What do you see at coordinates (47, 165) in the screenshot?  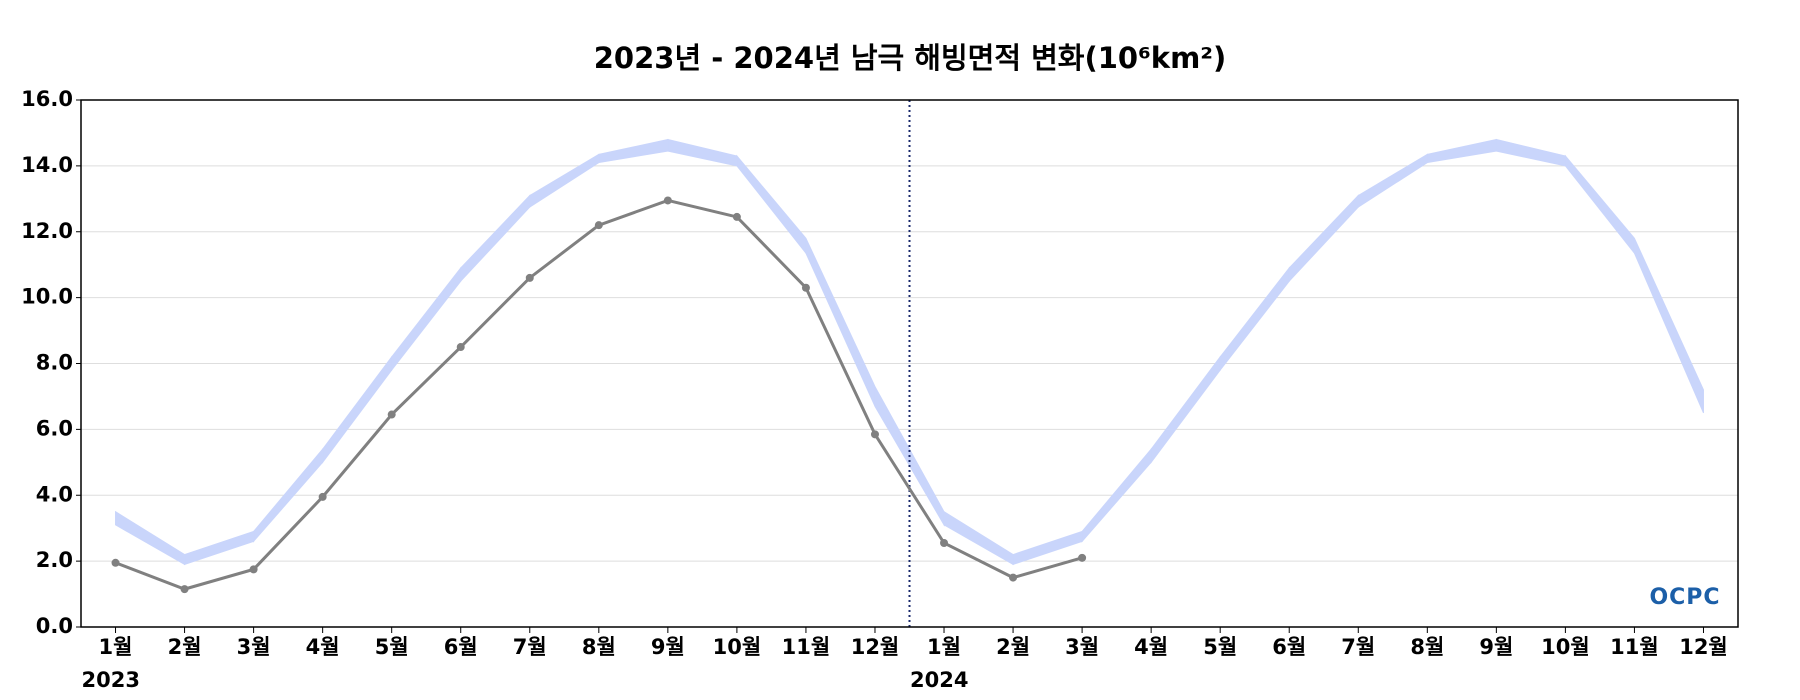 I see `y-tick-label: 14.0` at bounding box center [47, 165].